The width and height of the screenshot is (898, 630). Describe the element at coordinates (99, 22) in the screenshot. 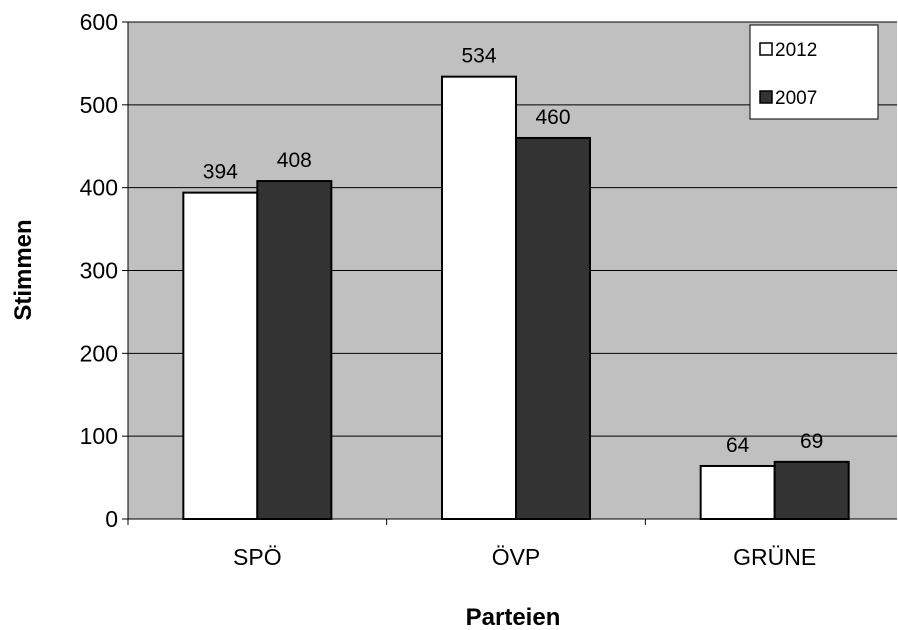

I see `y-tick-label: 600` at that location.